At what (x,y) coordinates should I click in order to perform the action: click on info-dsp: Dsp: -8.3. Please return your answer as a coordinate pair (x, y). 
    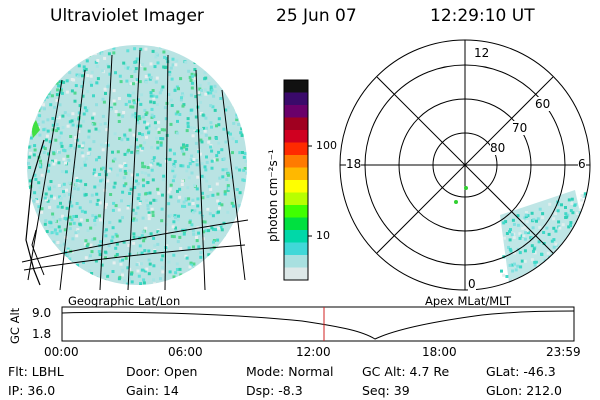
    Looking at the image, I should click on (274, 390).